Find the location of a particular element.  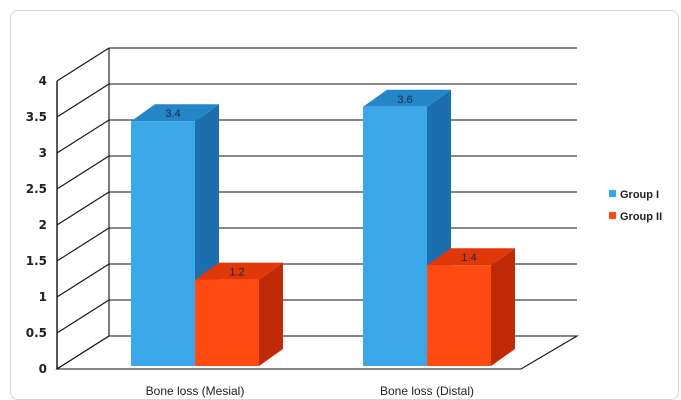

x-category-label: Bone loss (Distal) is located at coordinates (427, 391).